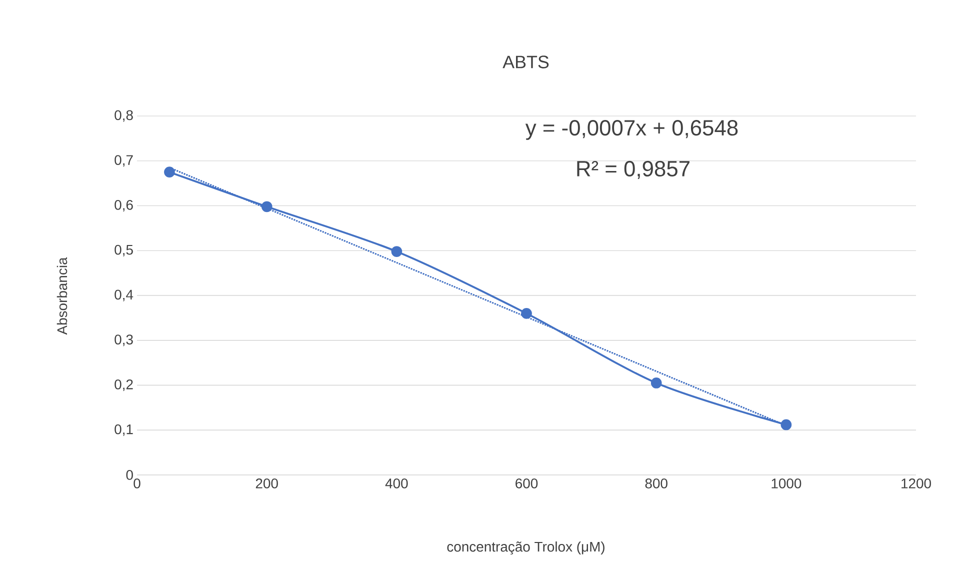 This screenshot has height=583, width=954. What do you see at coordinates (267, 483) in the screenshot?
I see `x-tick-label: 200` at bounding box center [267, 483].